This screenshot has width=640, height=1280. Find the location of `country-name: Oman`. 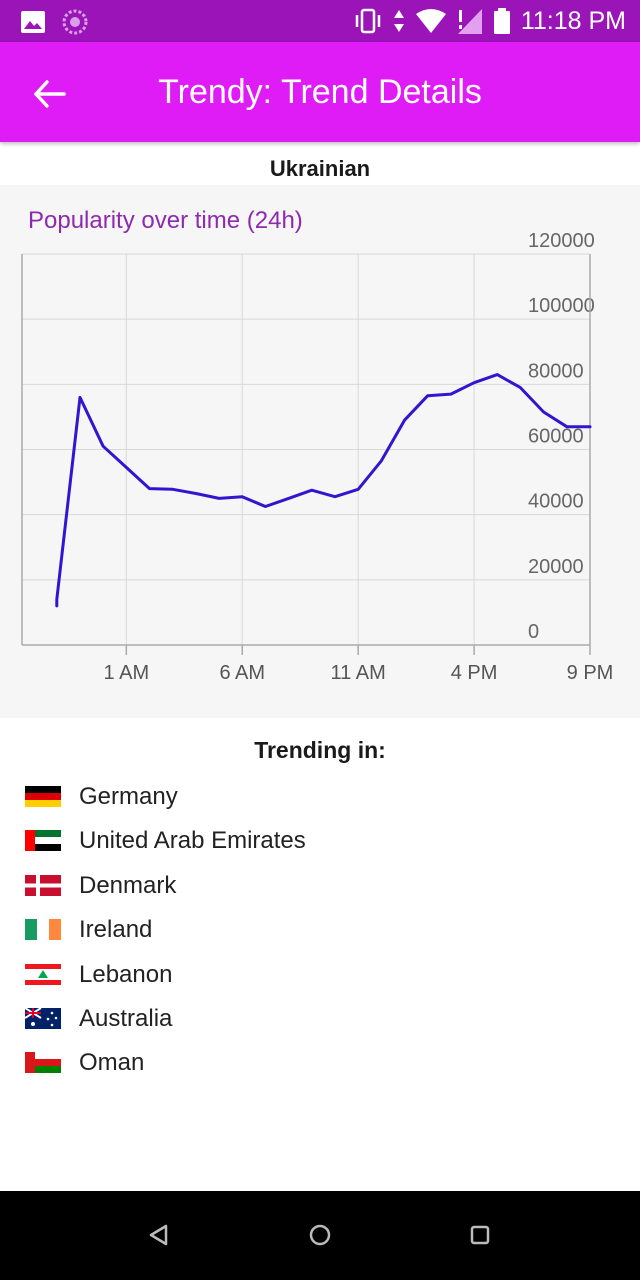

country-name: Oman is located at coordinates (112, 1063).